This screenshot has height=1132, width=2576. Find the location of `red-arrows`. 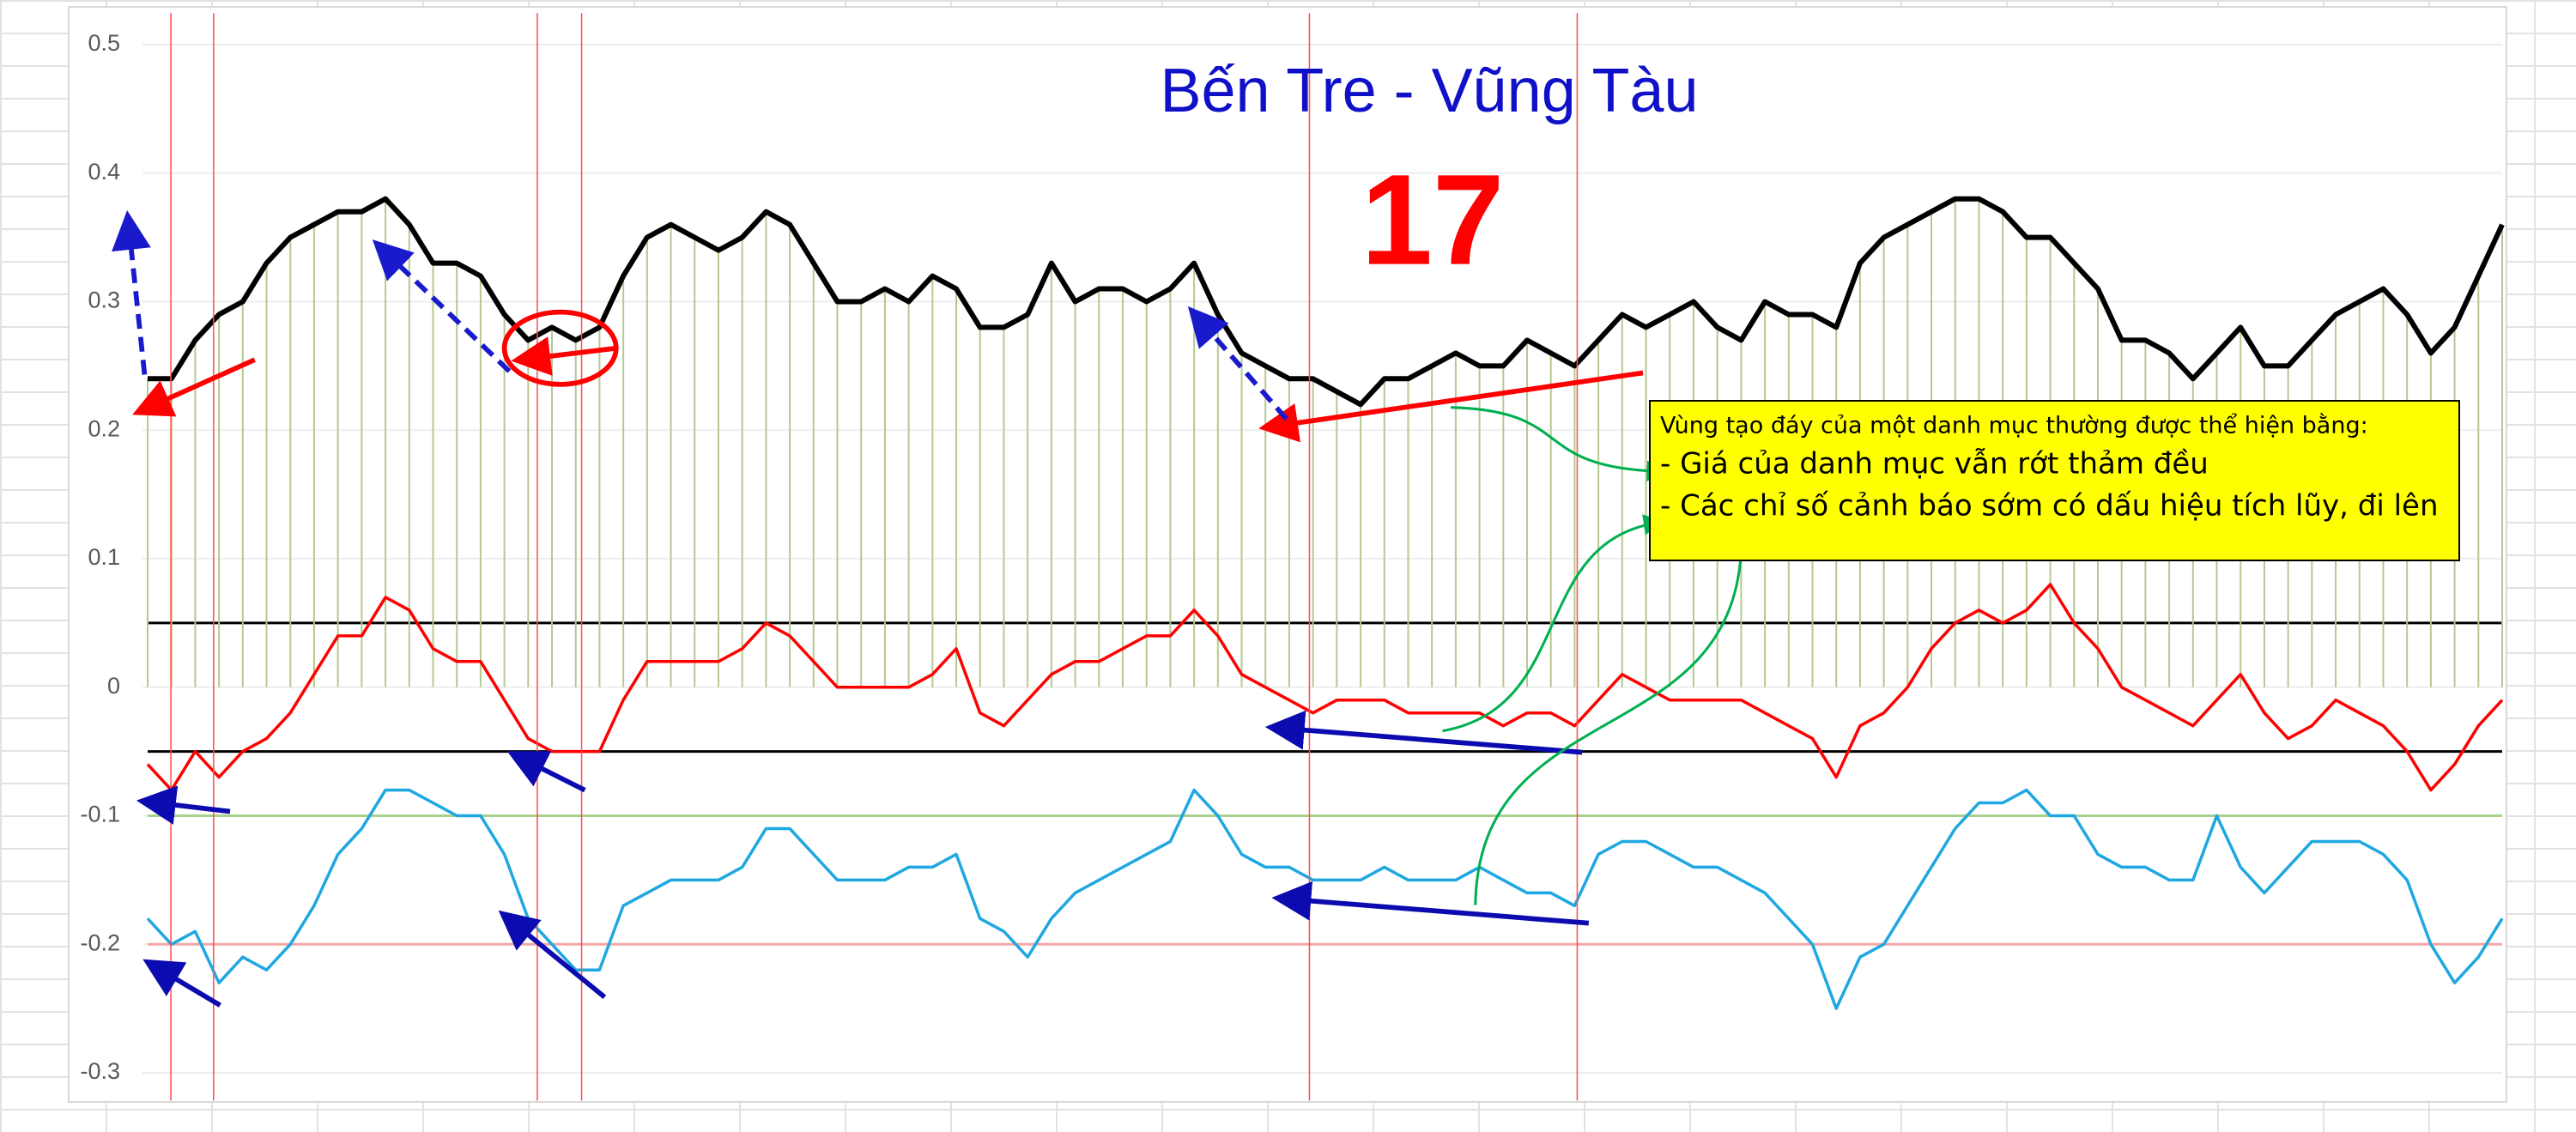

red-arrows is located at coordinates (888, 376).